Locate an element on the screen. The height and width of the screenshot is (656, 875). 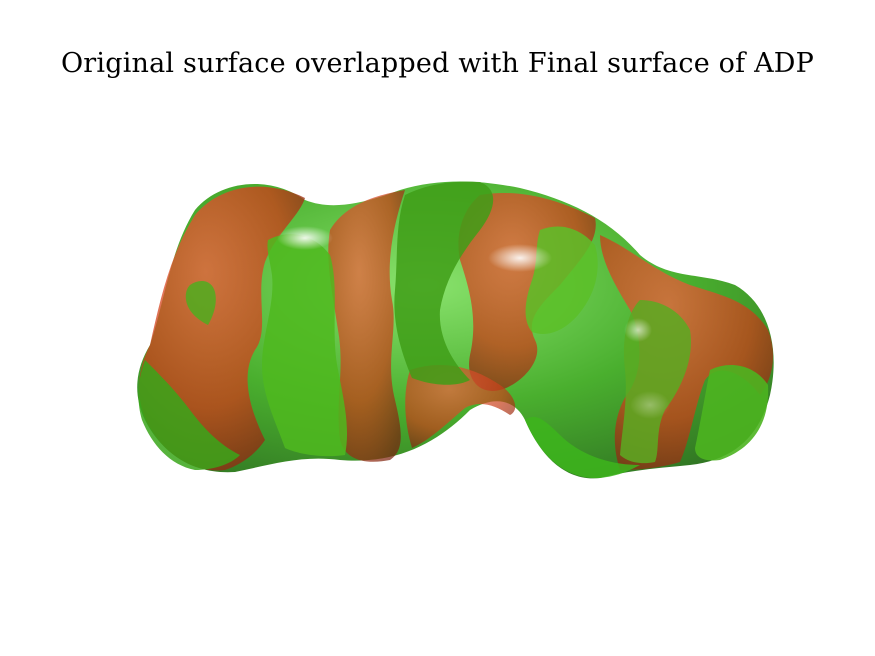
highlight-center is located at coordinates (520, 258).